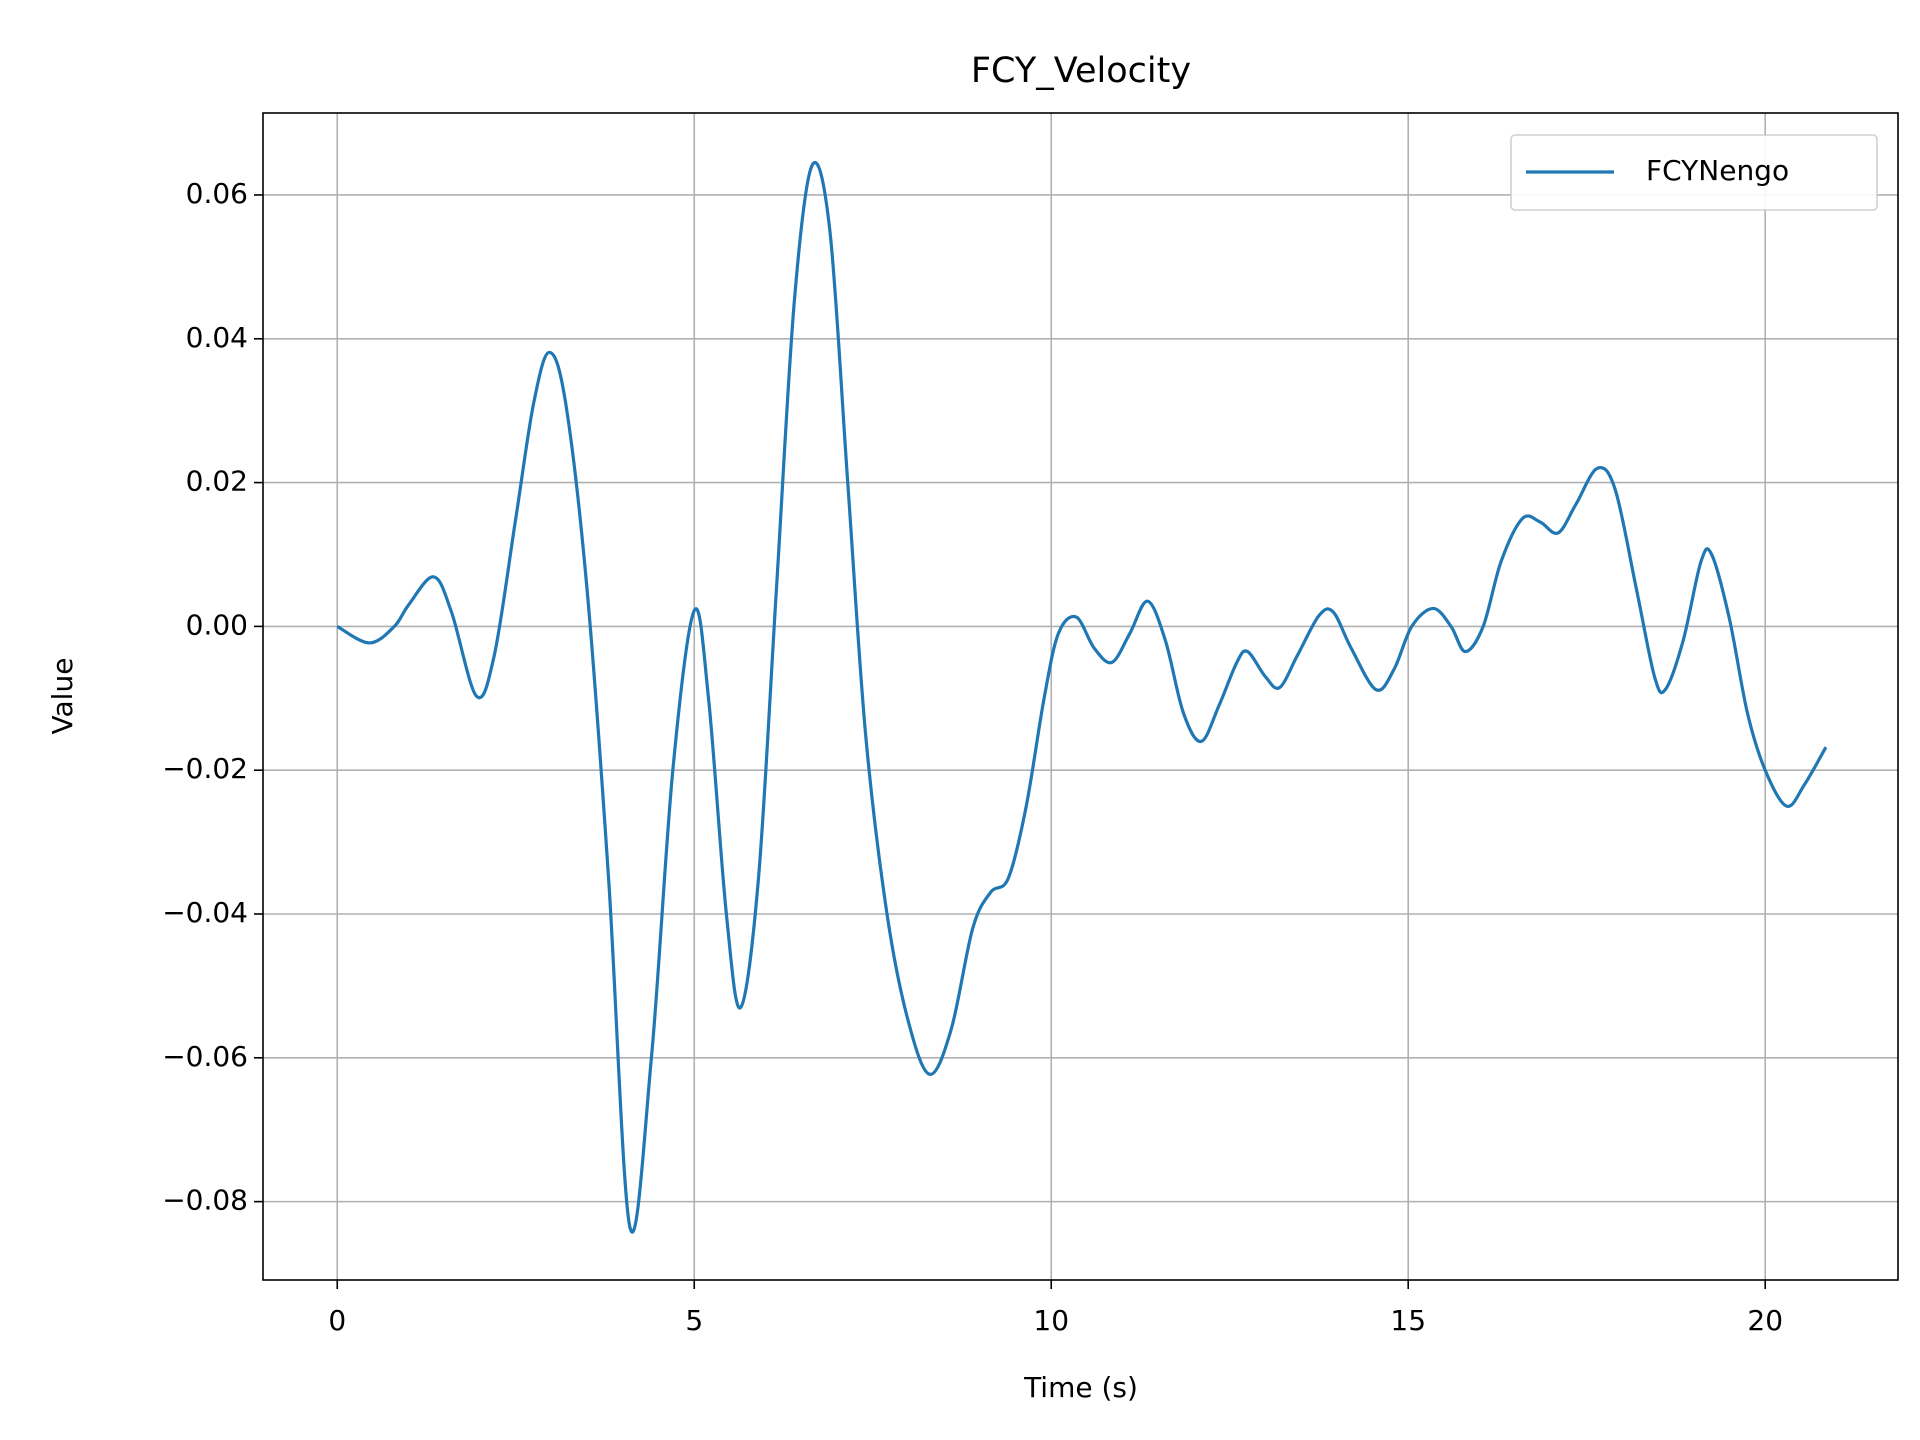 Image resolution: width=1920 pixels, height=1440 pixels. I want to click on legend-box, so click(1694, 172).